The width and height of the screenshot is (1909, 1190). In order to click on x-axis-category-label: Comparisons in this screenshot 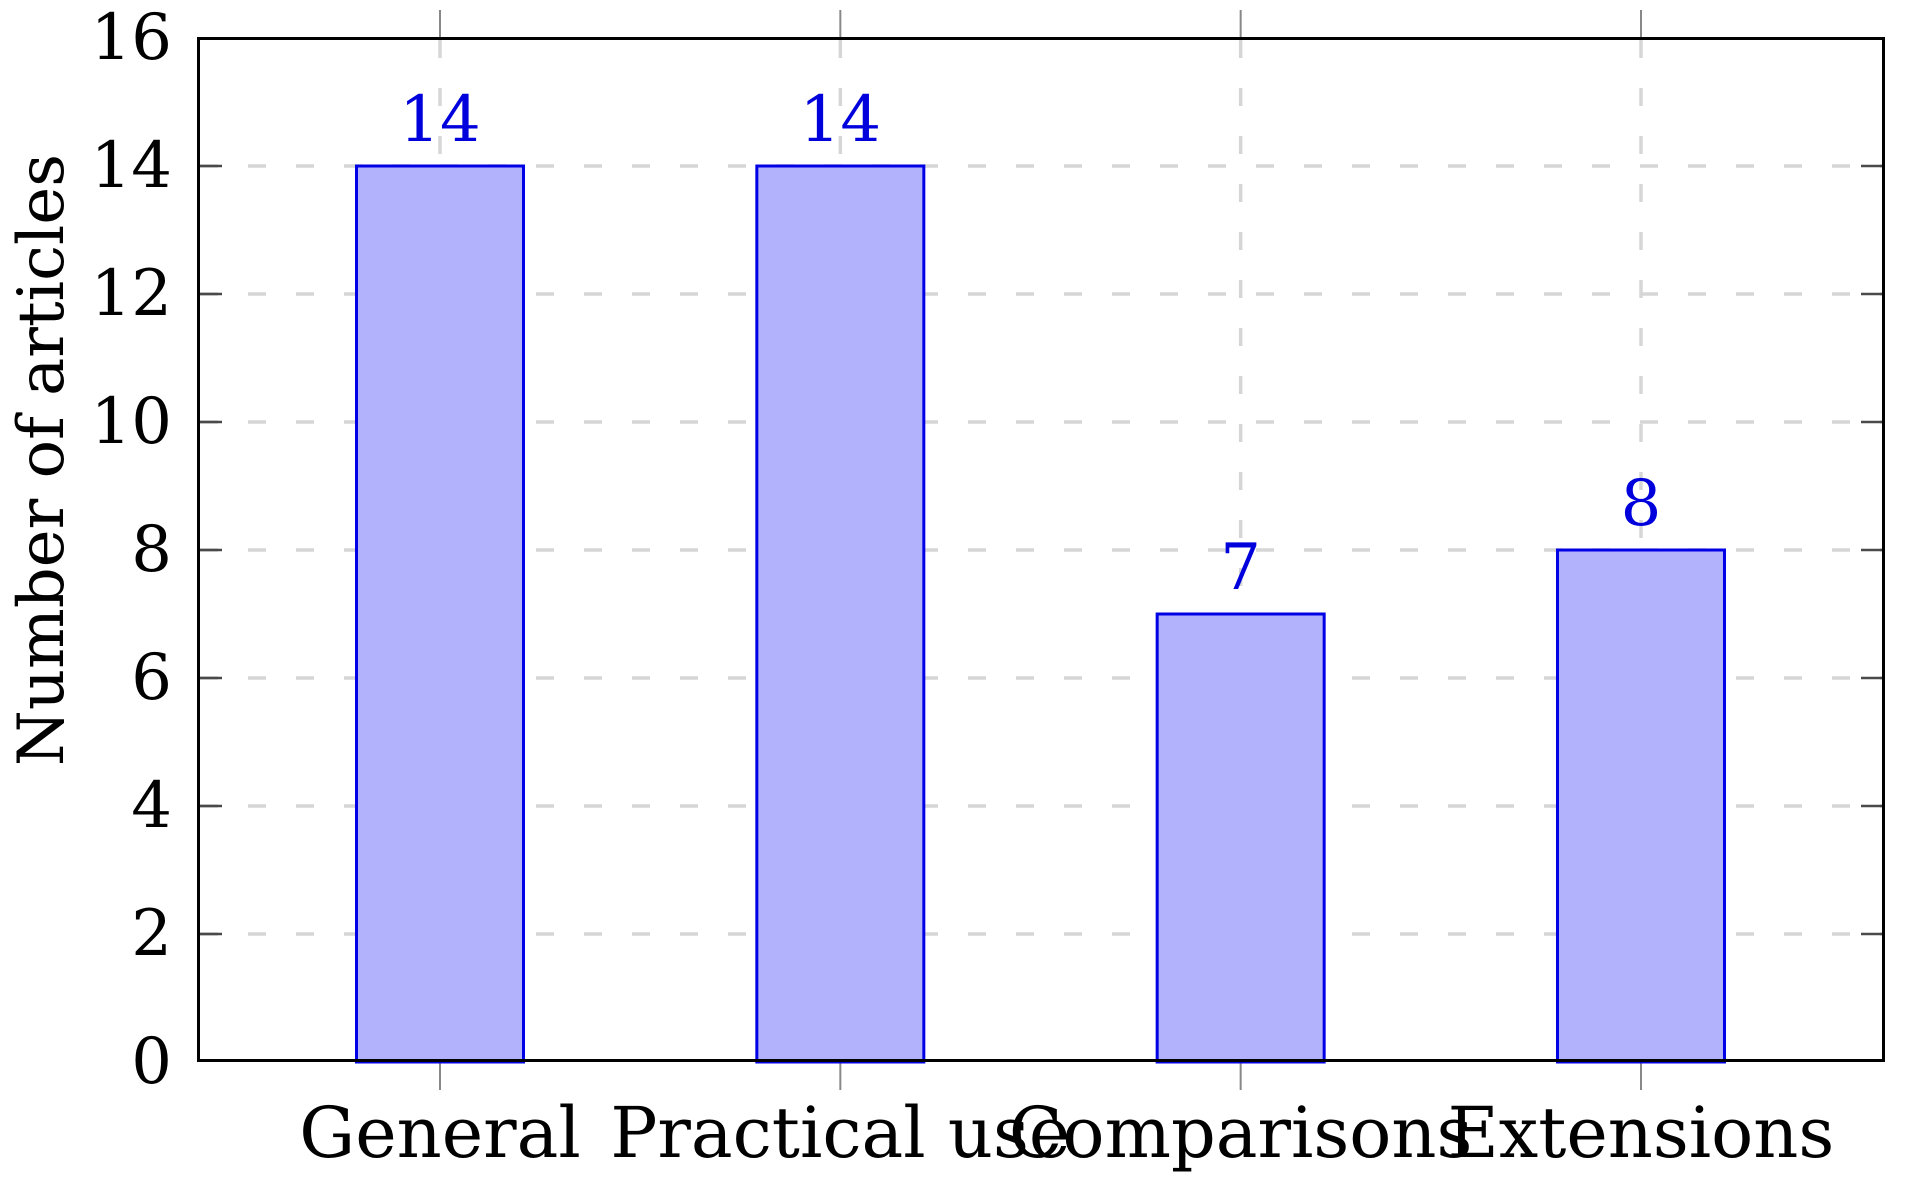, I will do `click(1240, 1133)`.